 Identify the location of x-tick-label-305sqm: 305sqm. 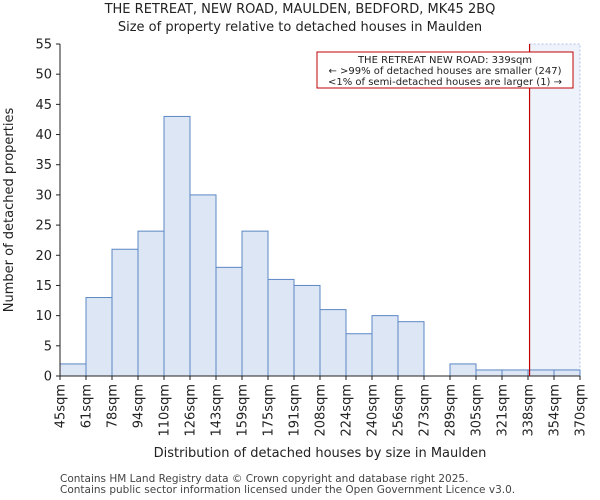
(477, 410).